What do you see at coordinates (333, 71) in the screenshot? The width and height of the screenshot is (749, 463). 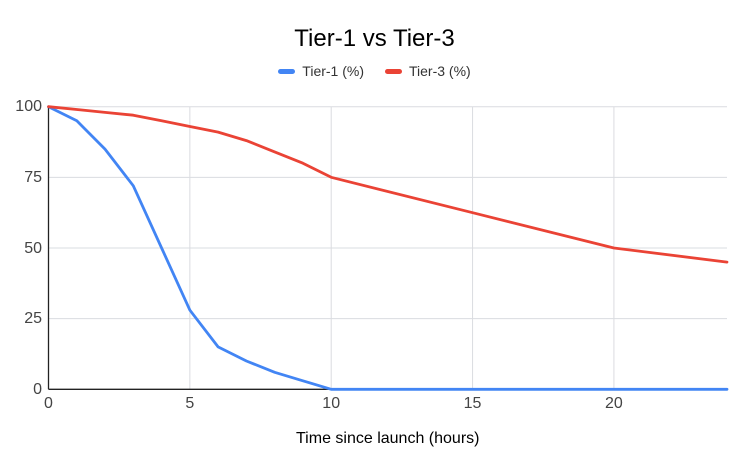 I see `legend-label: Tier-1 (%)` at bounding box center [333, 71].